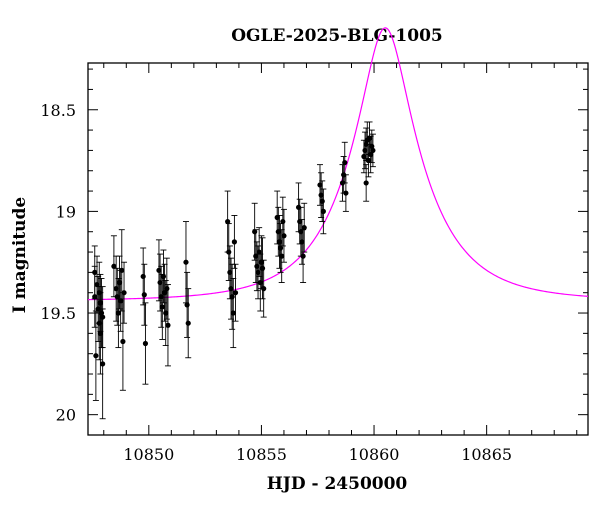  I want to click on y-tick-label: 19, so click(66, 211).